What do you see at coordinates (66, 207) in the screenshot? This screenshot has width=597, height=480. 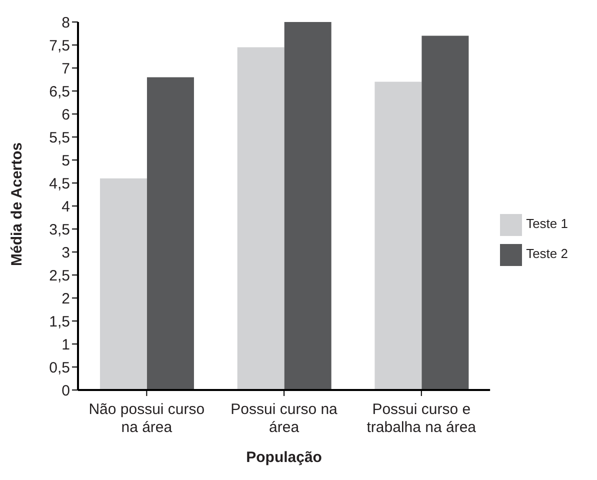 I see `y-tick-label: 4` at bounding box center [66, 207].